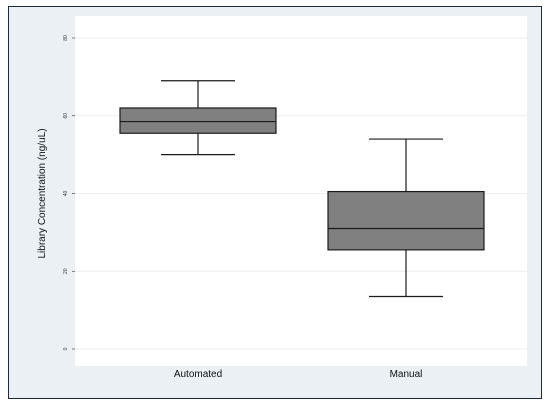 The image size is (550, 405). Describe the element at coordinates (406, 374) in the screenshot. I see `x-category-label: Manual` at that location.